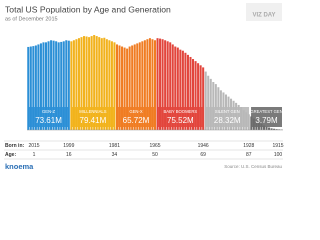 Image resolution: width=320 pixels, height=240 pixels. What do you see at coordinates (115, 155) in the screenshot?
I see `age-value: 34` at bounding box center [115, 155].